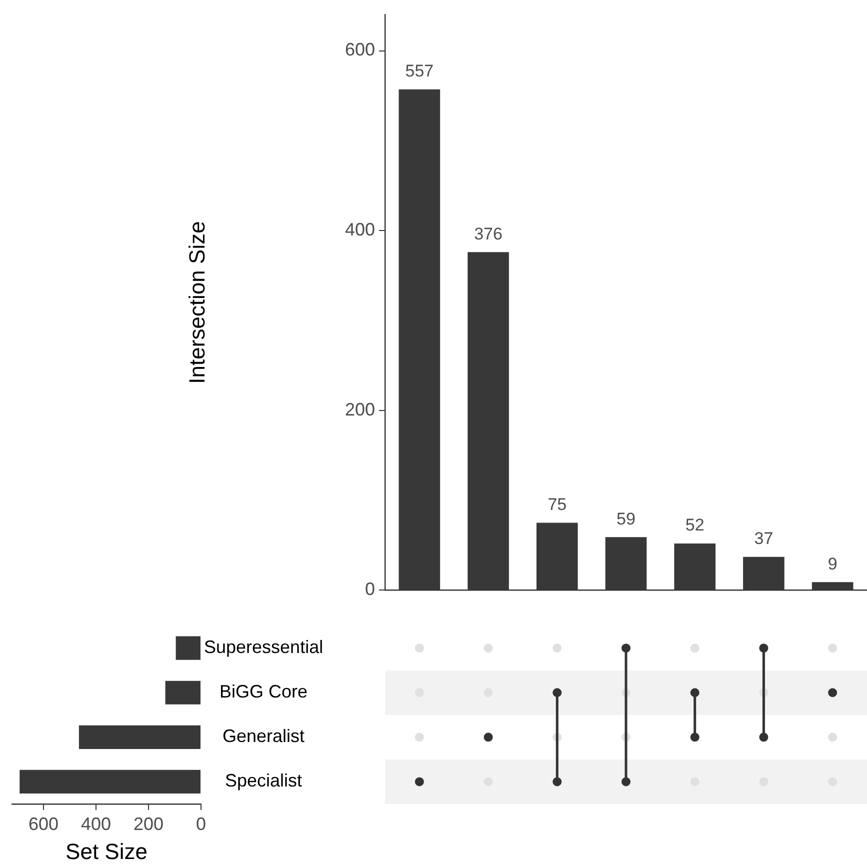  Describe the element at coordinates (694, 525) in the screenshot. I see `data-label: 52` at that location.